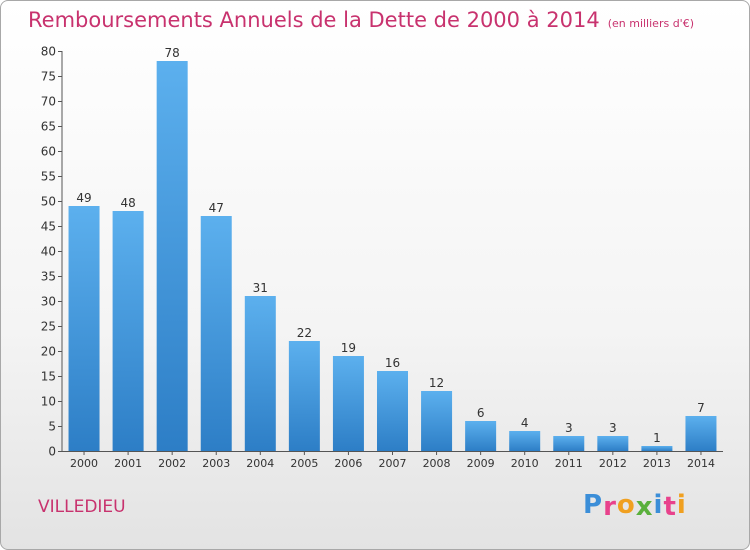 This screenshot has width=750, height=550. What do you see at coordinates (48, 127) in the screenshot?
I see `y-tick-label: 65` at bounding box center [48, 127].